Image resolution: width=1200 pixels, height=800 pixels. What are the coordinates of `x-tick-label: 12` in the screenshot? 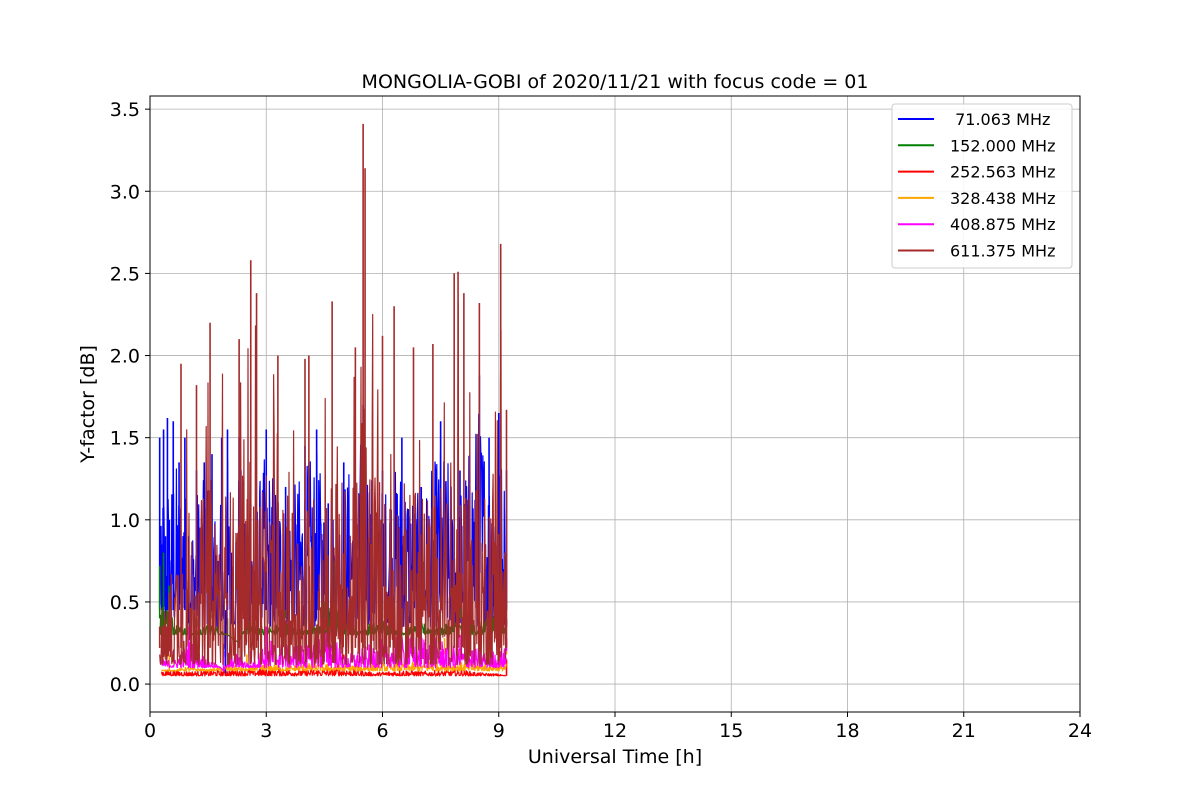 It's located at (615, 731).